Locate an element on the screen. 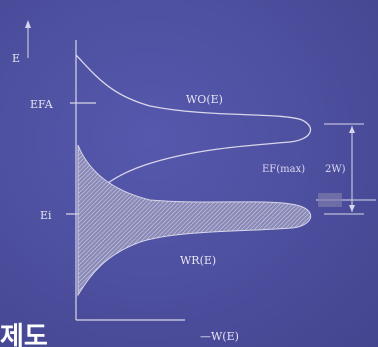 This screenshot has height=347, width=378. bracket-arrow-up is located at coordinates (352, 129).